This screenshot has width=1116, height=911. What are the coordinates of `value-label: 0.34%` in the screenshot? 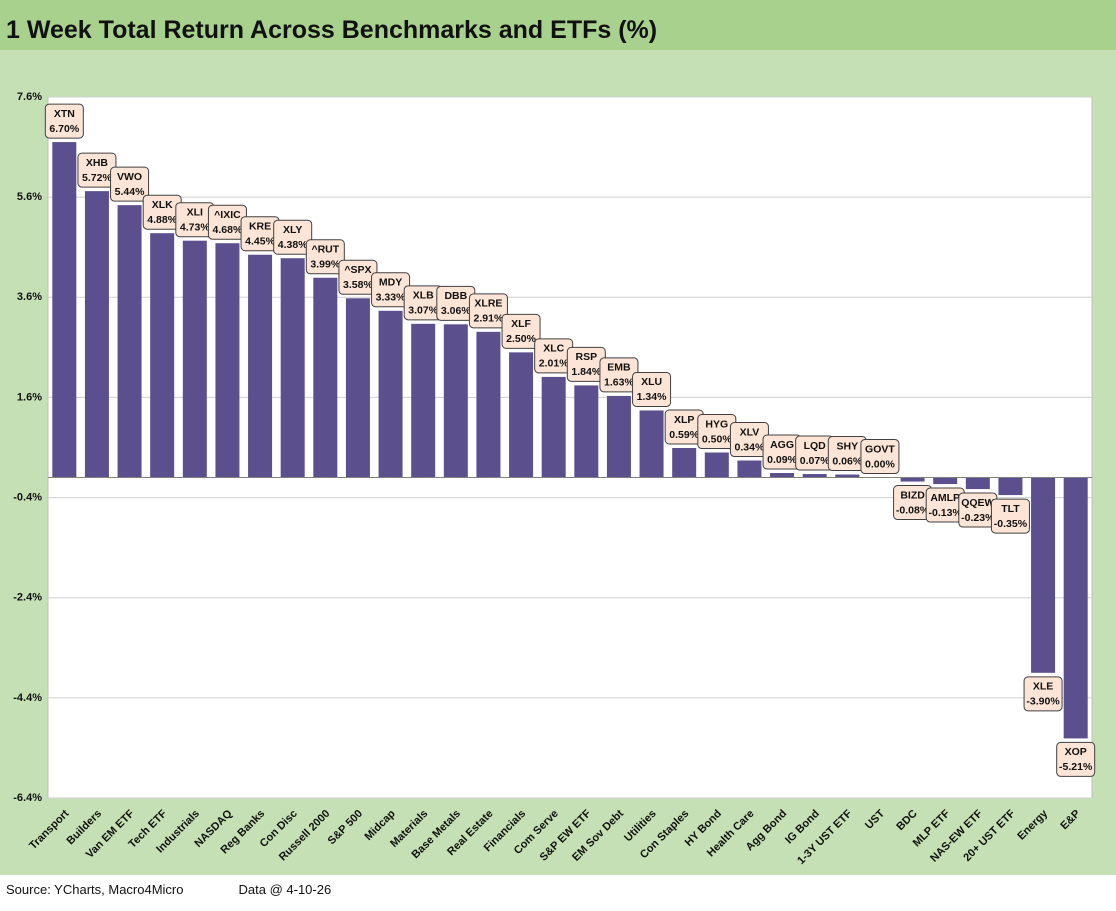 It's located at (750, 447).